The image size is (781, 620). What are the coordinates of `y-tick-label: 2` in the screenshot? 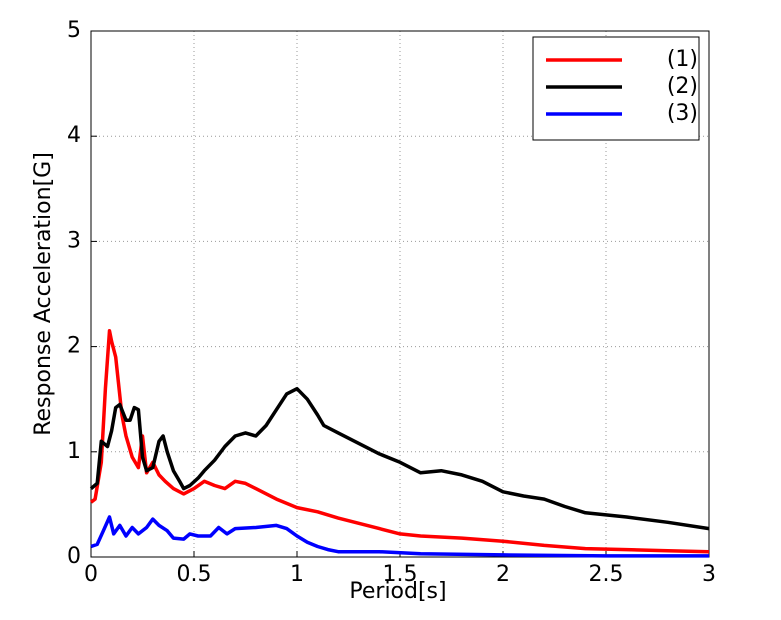 It's located at (74, 346).